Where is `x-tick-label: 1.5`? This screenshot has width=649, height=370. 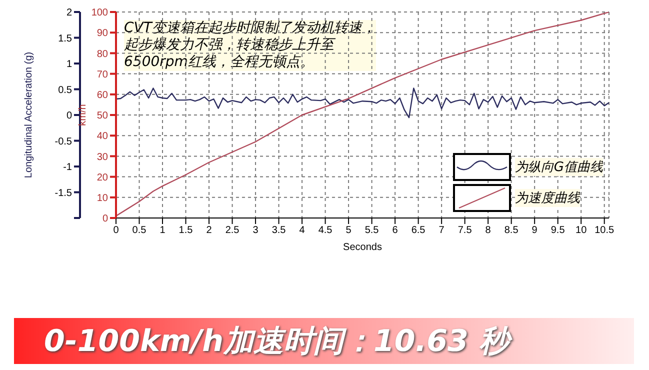
x-tick-label: 1.5 is located at coordinates (186, 230).